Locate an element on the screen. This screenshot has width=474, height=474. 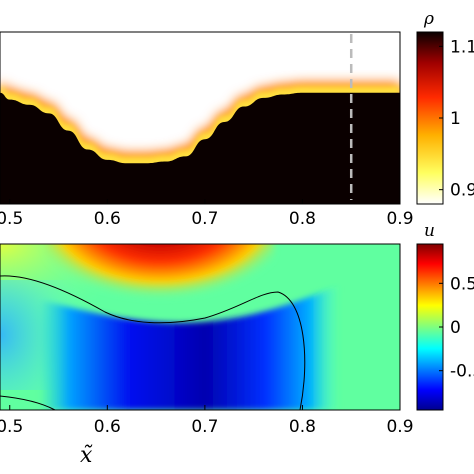
density-colorbar: ρ 1.1 1 0.9 is located at coordinates (445, 107).